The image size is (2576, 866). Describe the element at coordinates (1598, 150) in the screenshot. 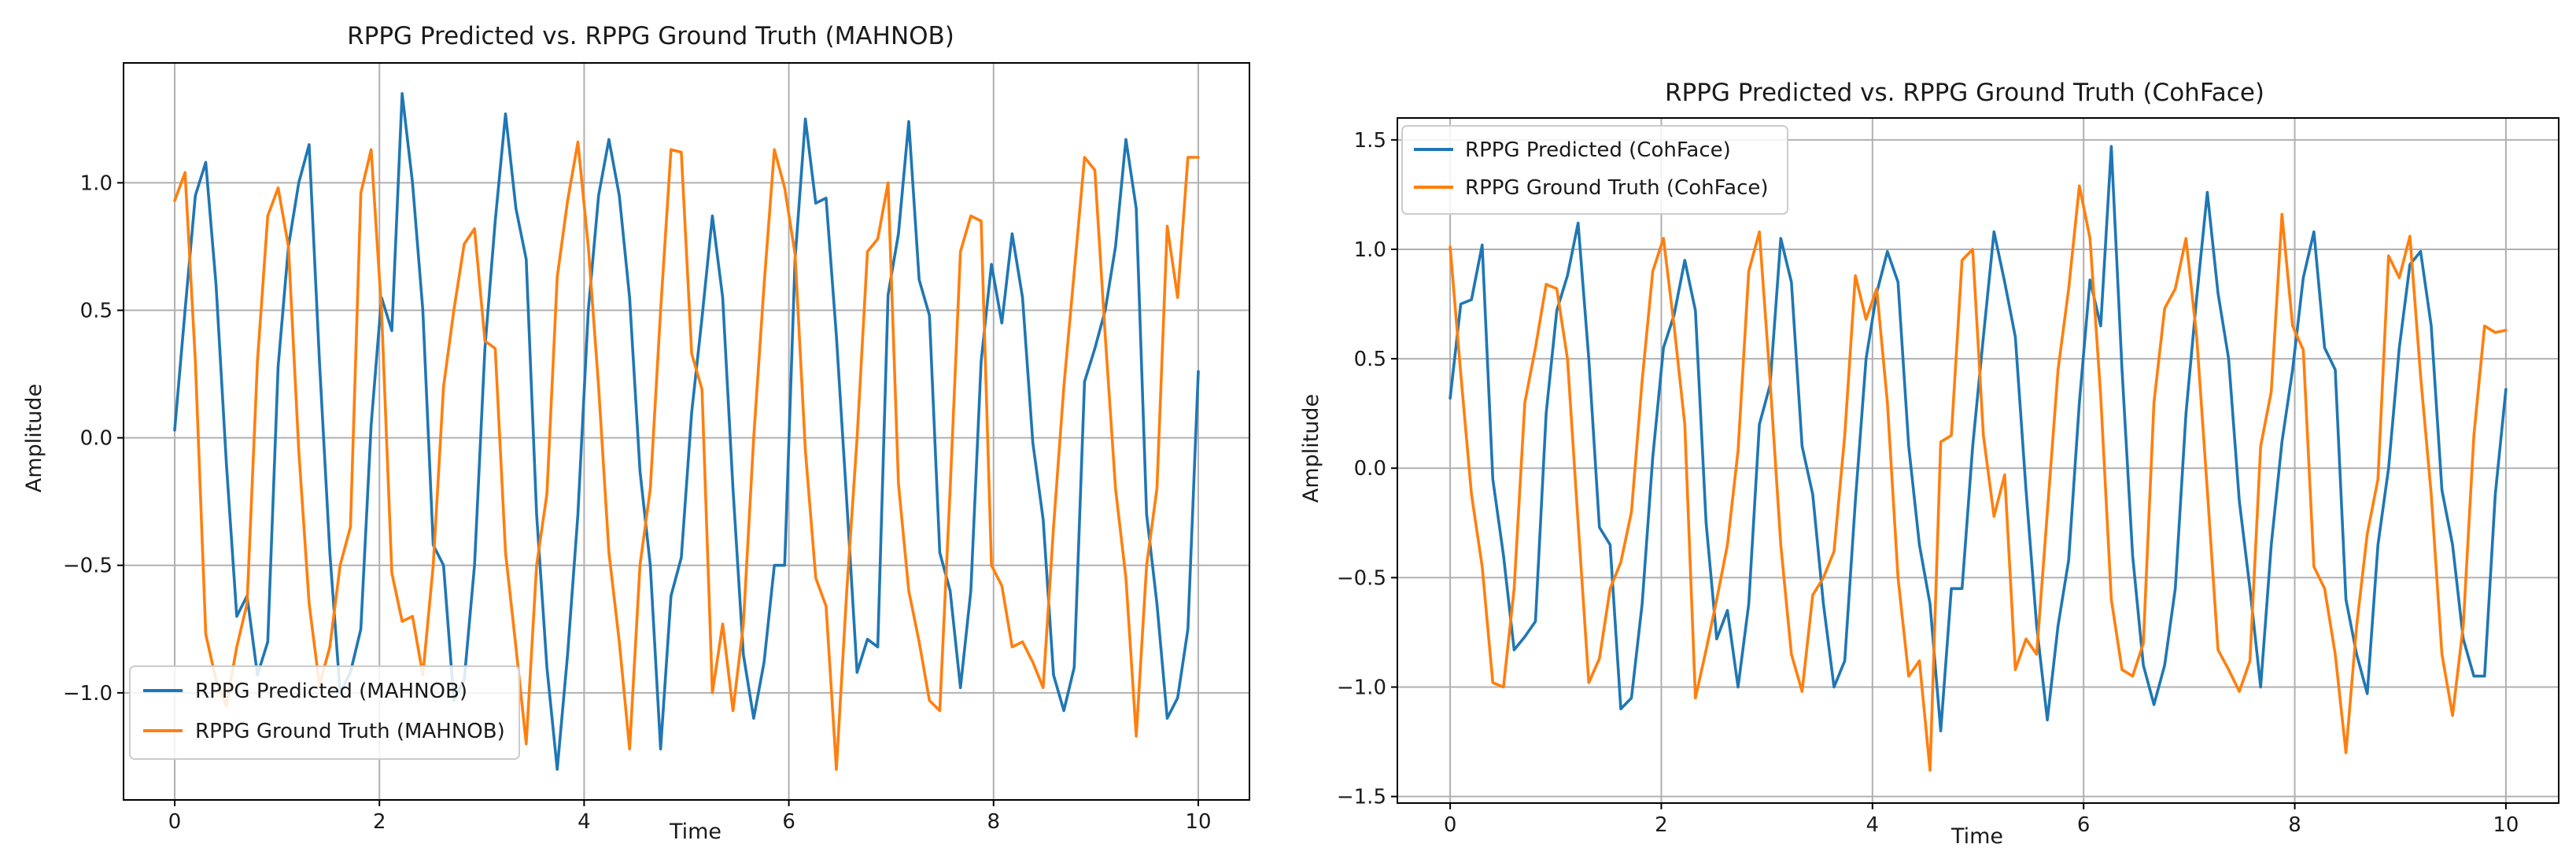

I see `legend-label-predicted: RPPG Predicted (CohFace)` at that location.